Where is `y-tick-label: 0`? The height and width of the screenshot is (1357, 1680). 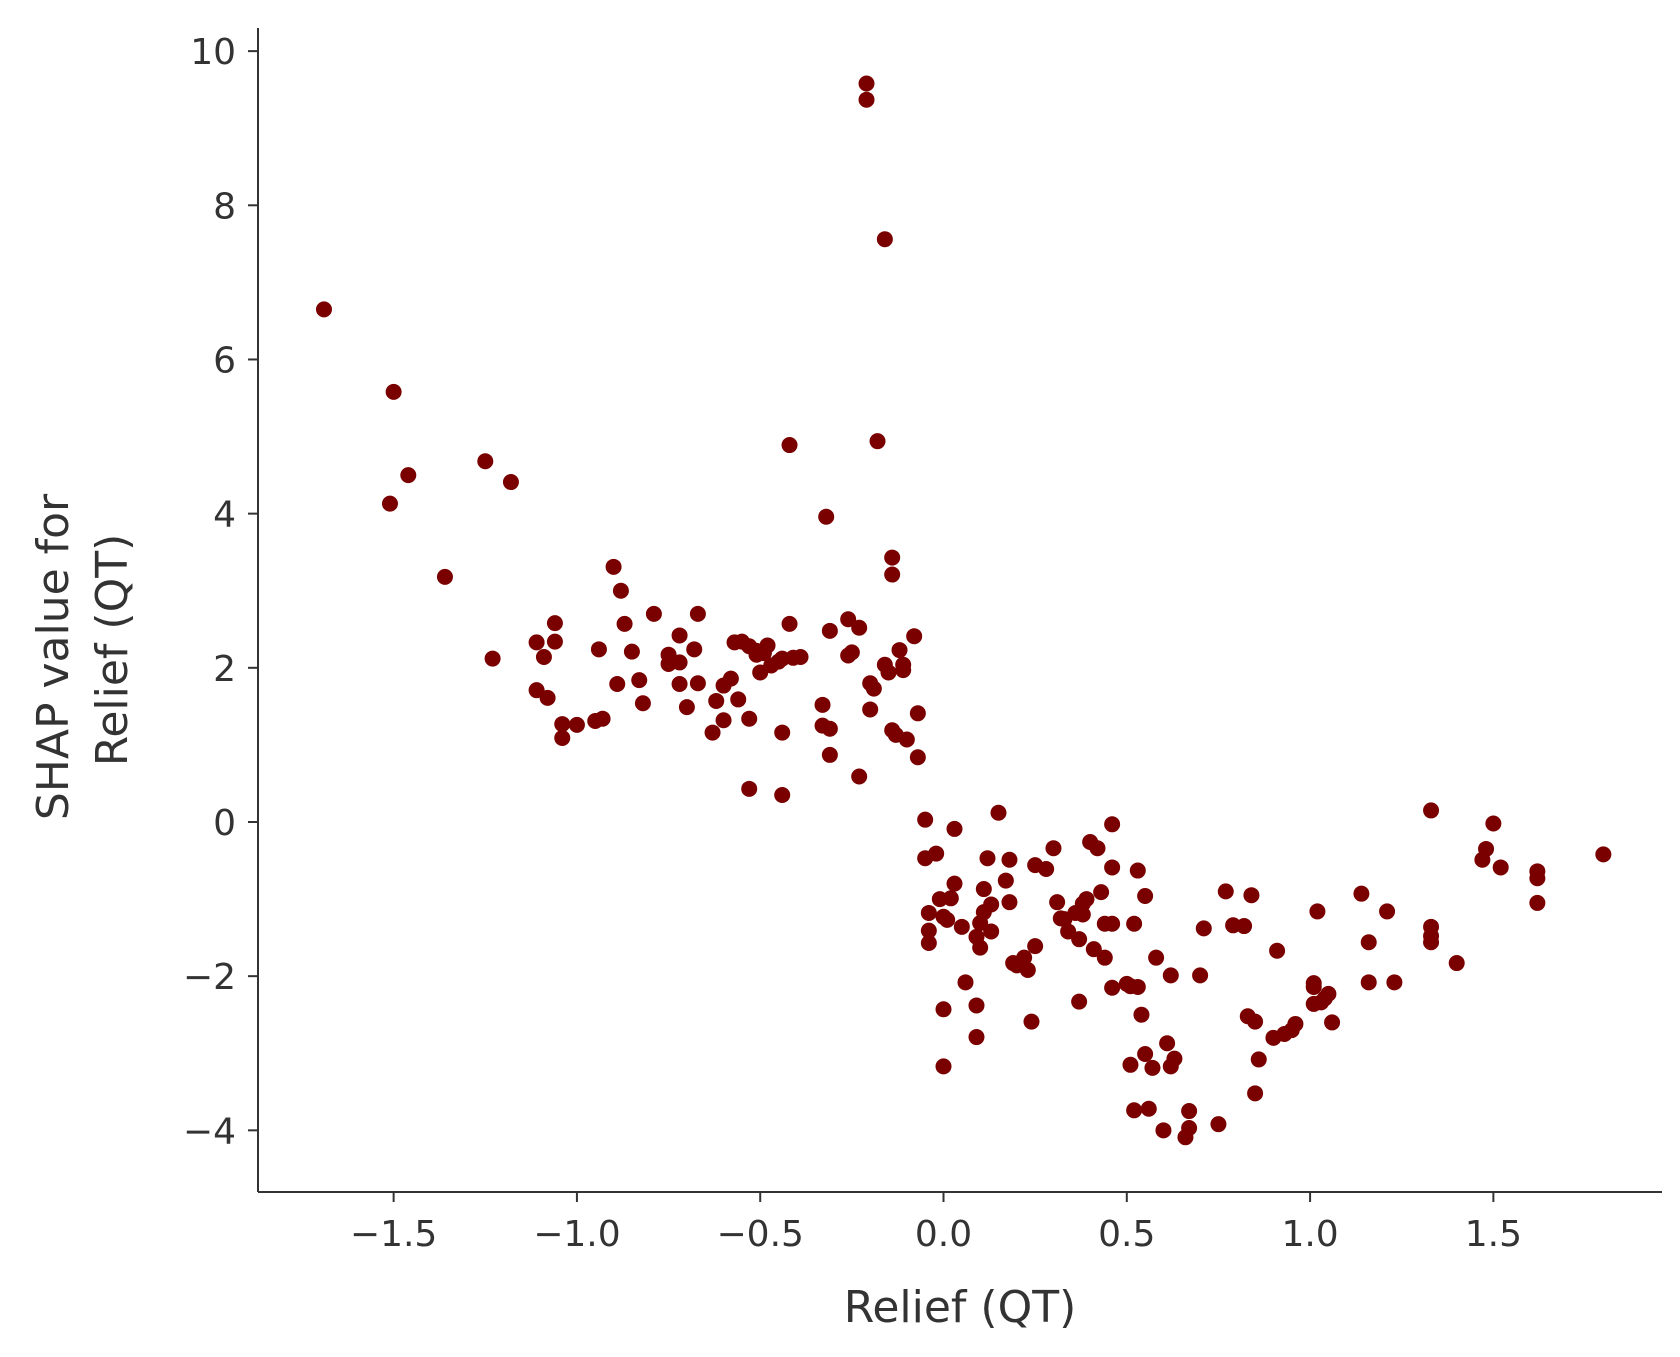 y-tick-label: 0 is located at coordinates (224, 823).